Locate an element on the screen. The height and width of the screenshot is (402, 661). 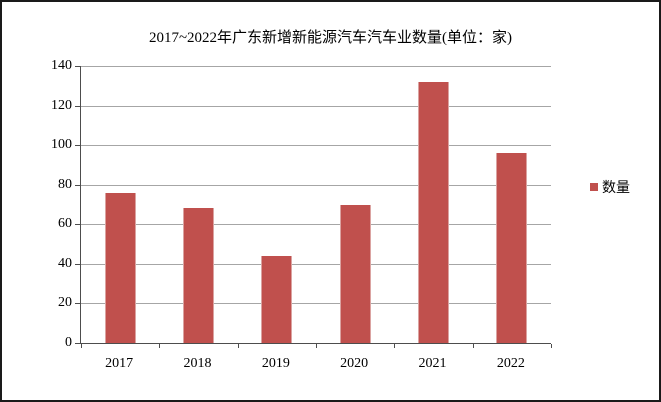
legend: 数量 is located at coordinates (610, 187).